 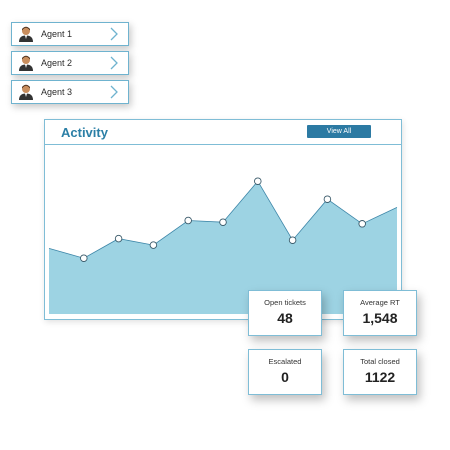 I want to click on agent-label: Agent 2, so click(x=57, y=63).